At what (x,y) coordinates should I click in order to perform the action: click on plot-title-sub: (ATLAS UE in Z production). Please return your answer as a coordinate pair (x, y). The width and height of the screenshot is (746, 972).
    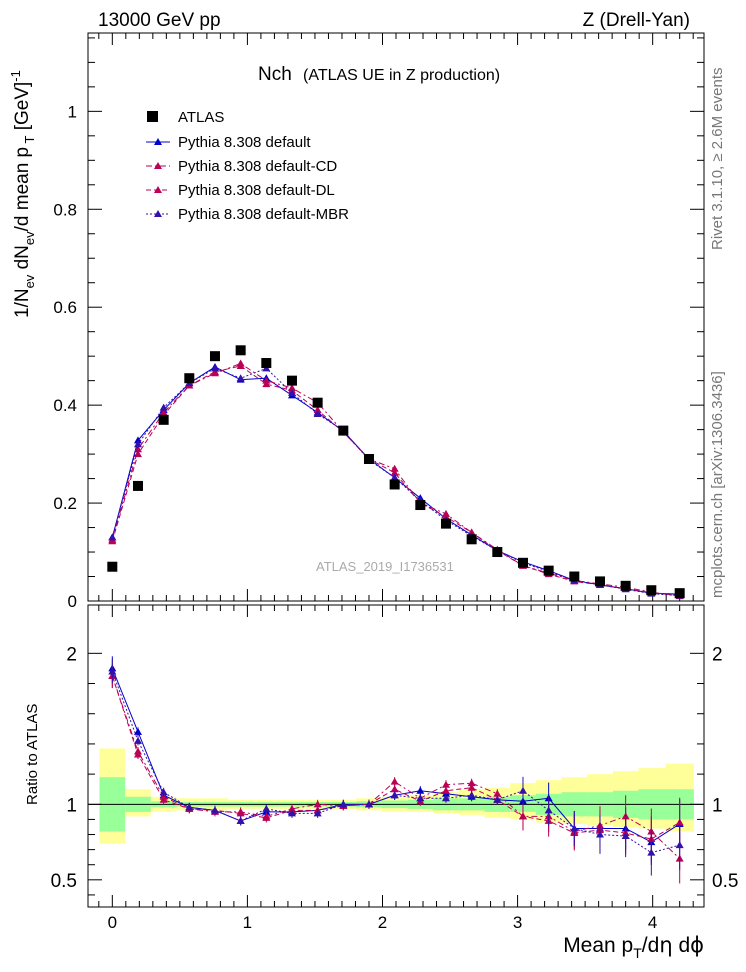
    Looking at the image, I should click on (401, 75).